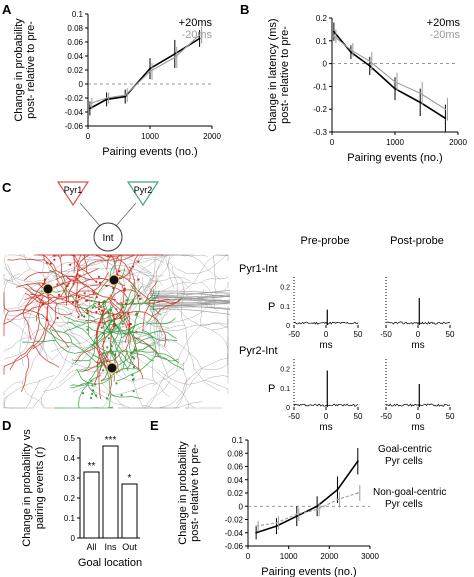 Image resolution: width=474 pixels, height=577 pixels. I want to click on y-tick-label: -0.06, so click(234, 546).